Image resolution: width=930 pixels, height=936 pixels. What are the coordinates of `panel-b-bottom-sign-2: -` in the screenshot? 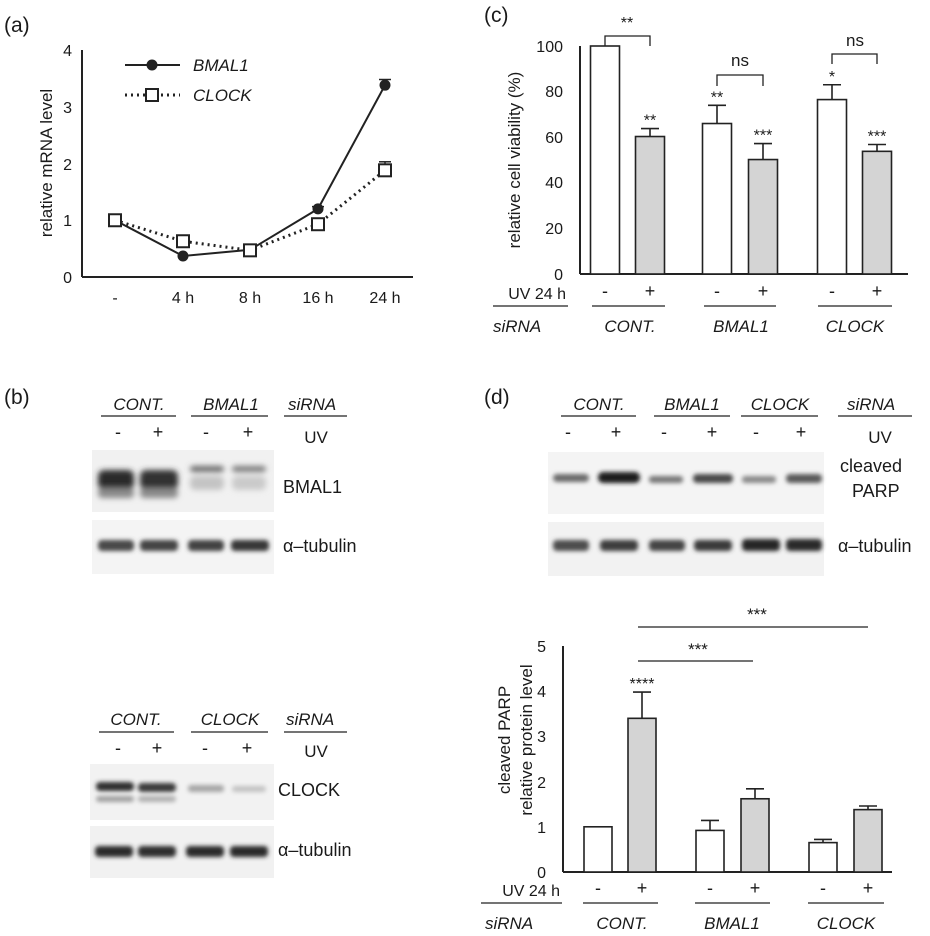 It's located at (205, 748).